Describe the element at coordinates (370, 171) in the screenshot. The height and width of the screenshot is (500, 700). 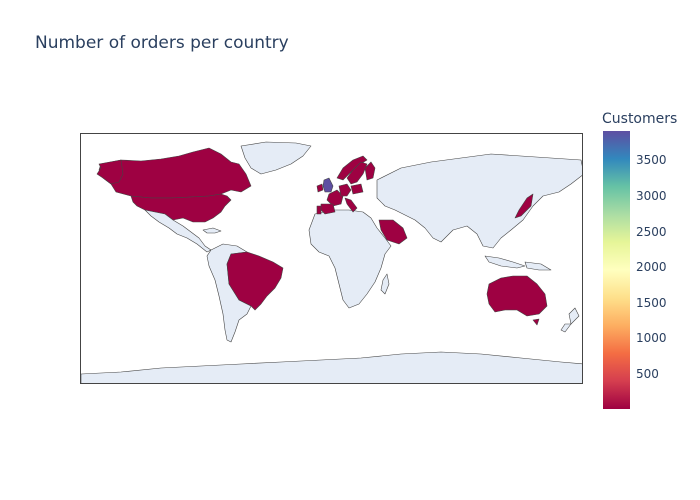
I see `country-finland` at that location.